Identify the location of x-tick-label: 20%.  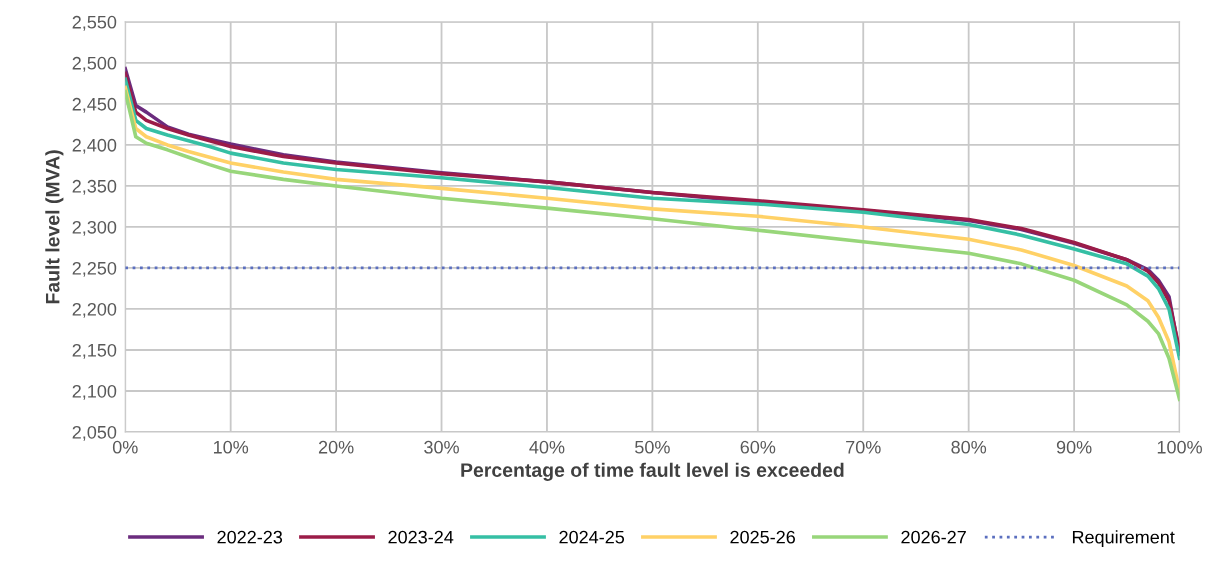
(336, 447).